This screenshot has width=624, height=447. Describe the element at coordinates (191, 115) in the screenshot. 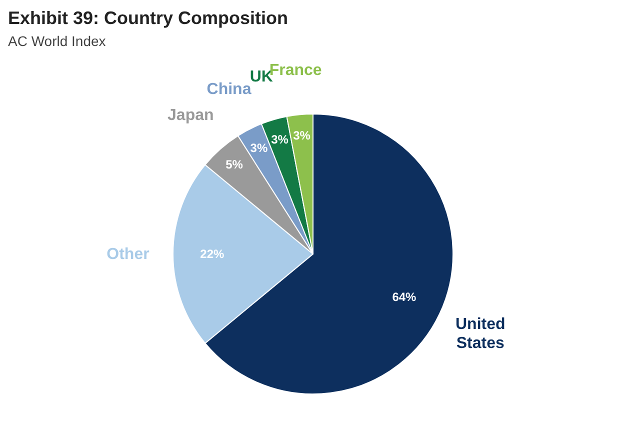

I see `slice-label: Japan` at that location.